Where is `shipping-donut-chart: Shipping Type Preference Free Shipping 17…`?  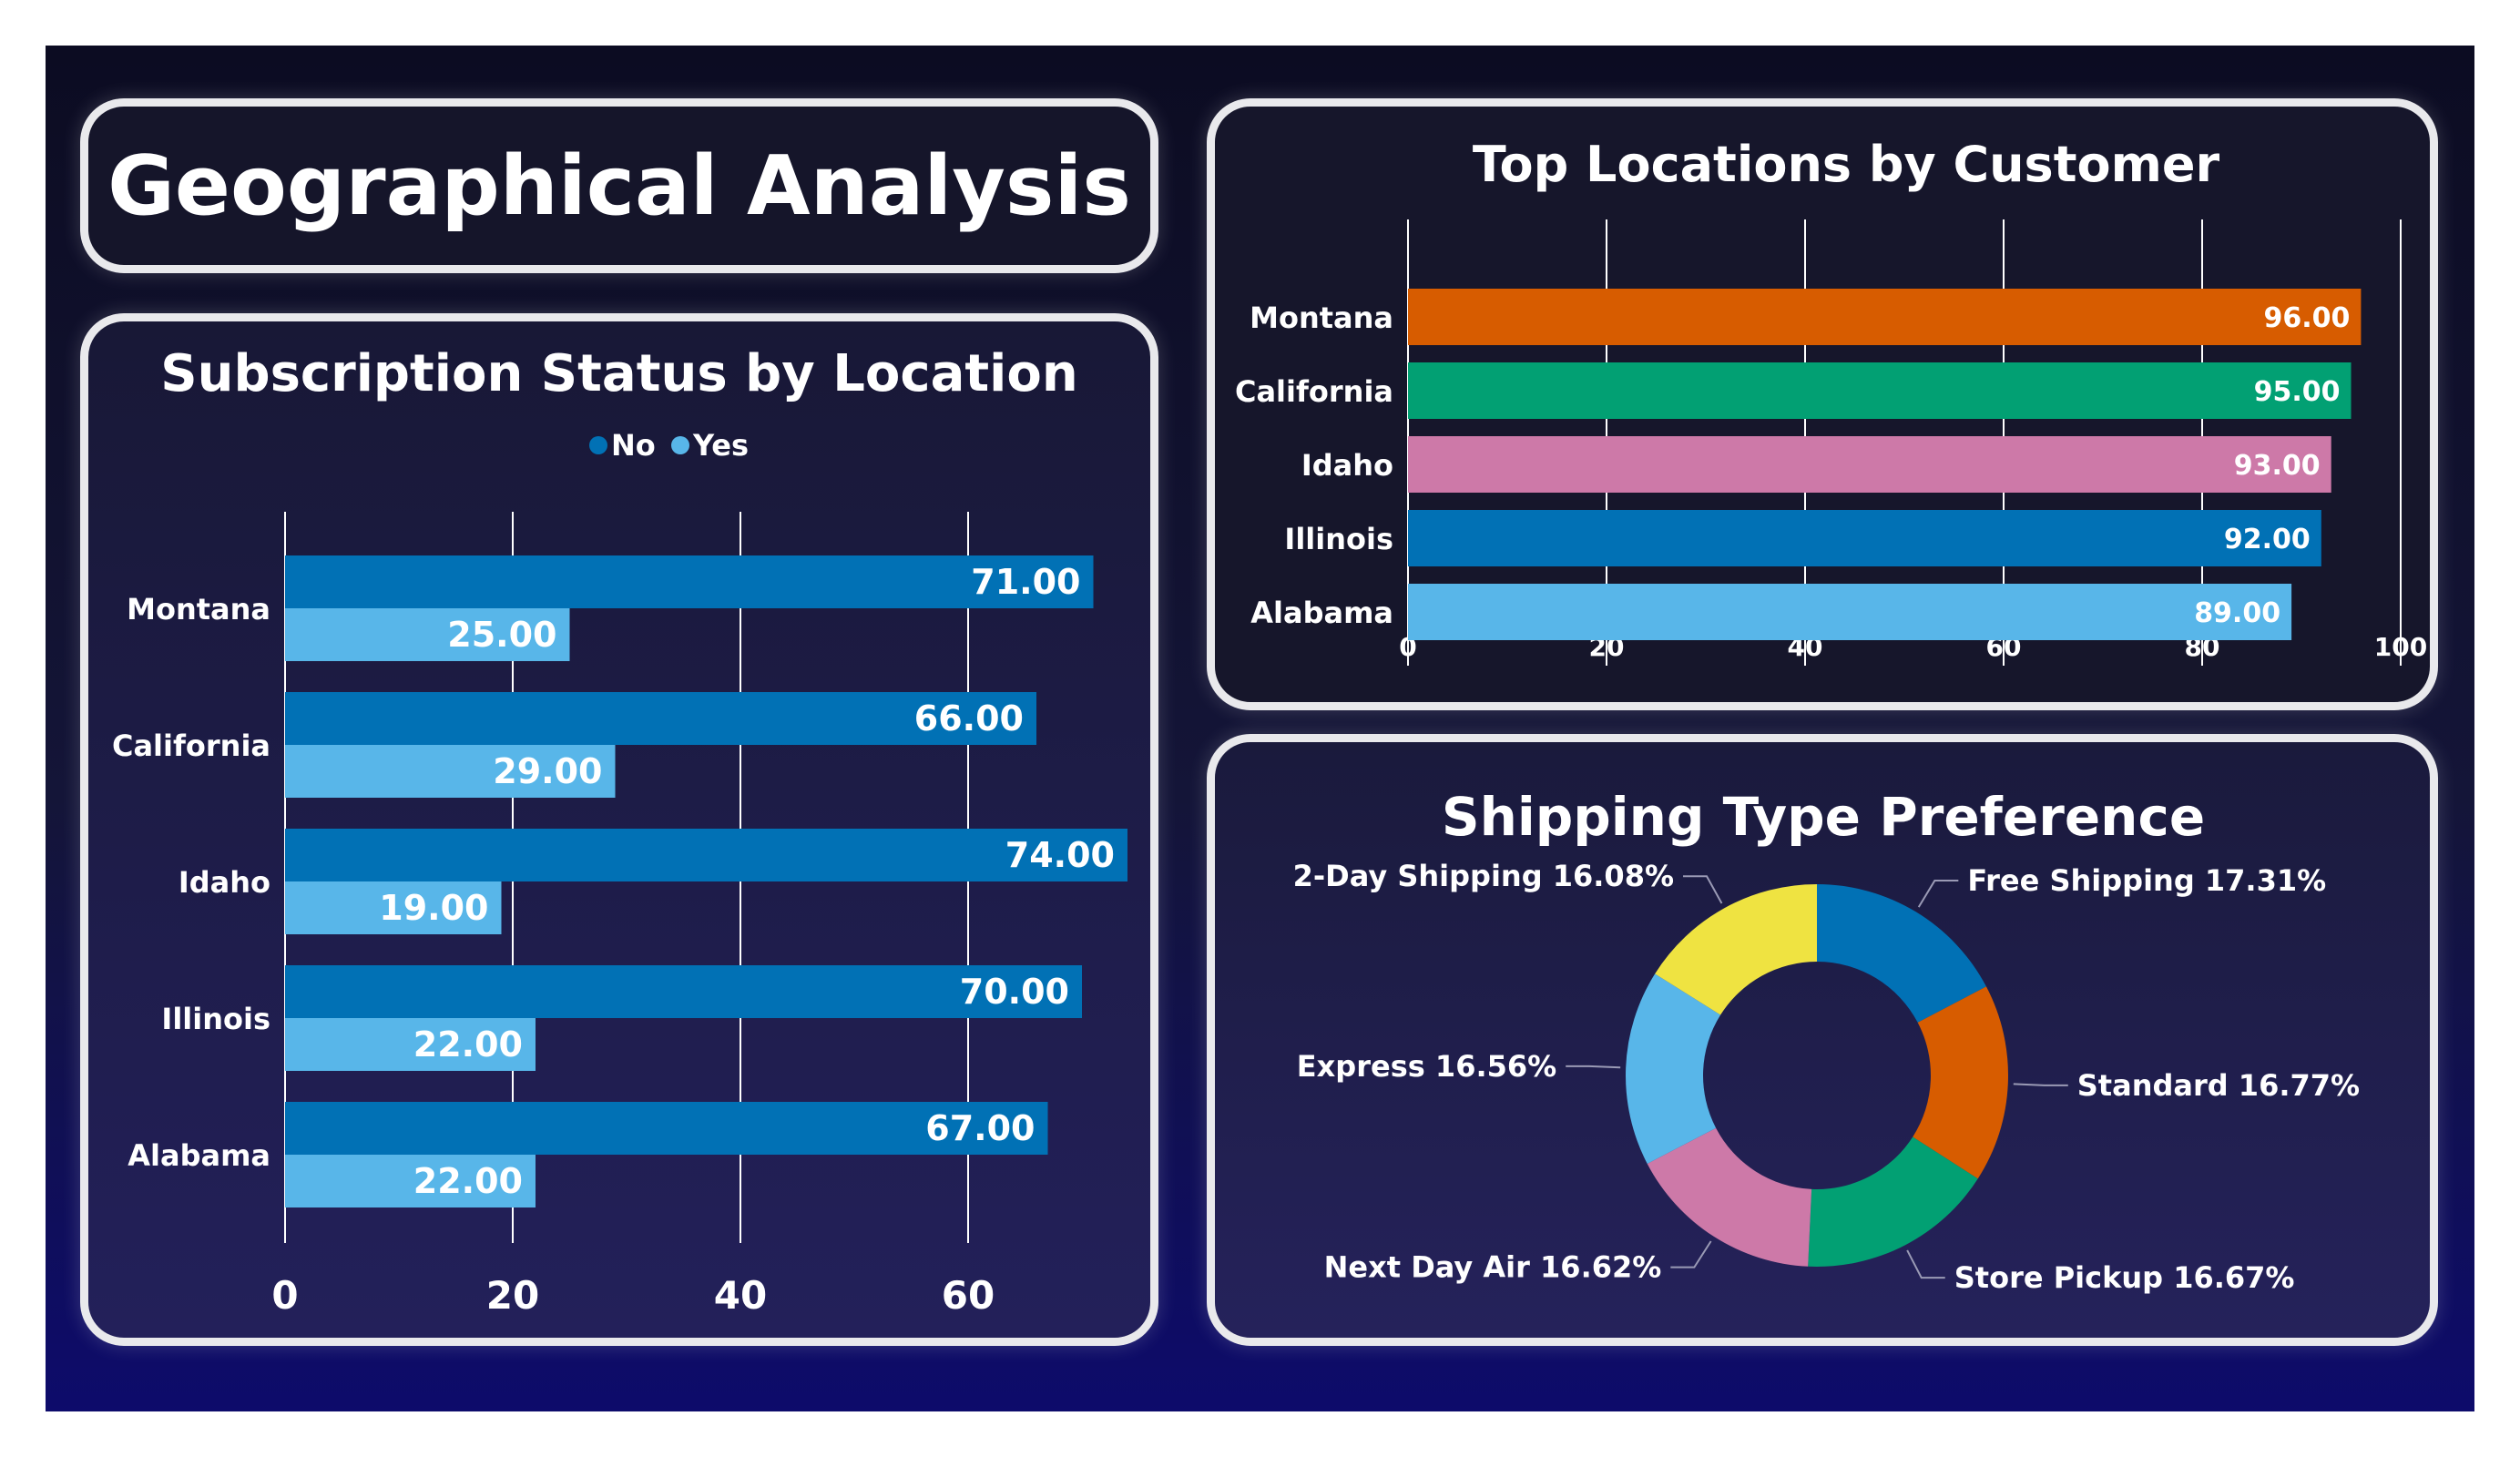 shipping-donut-chart: Shipping Type Preference Free Shipping 17… is located at coordinates (1826, 1041).